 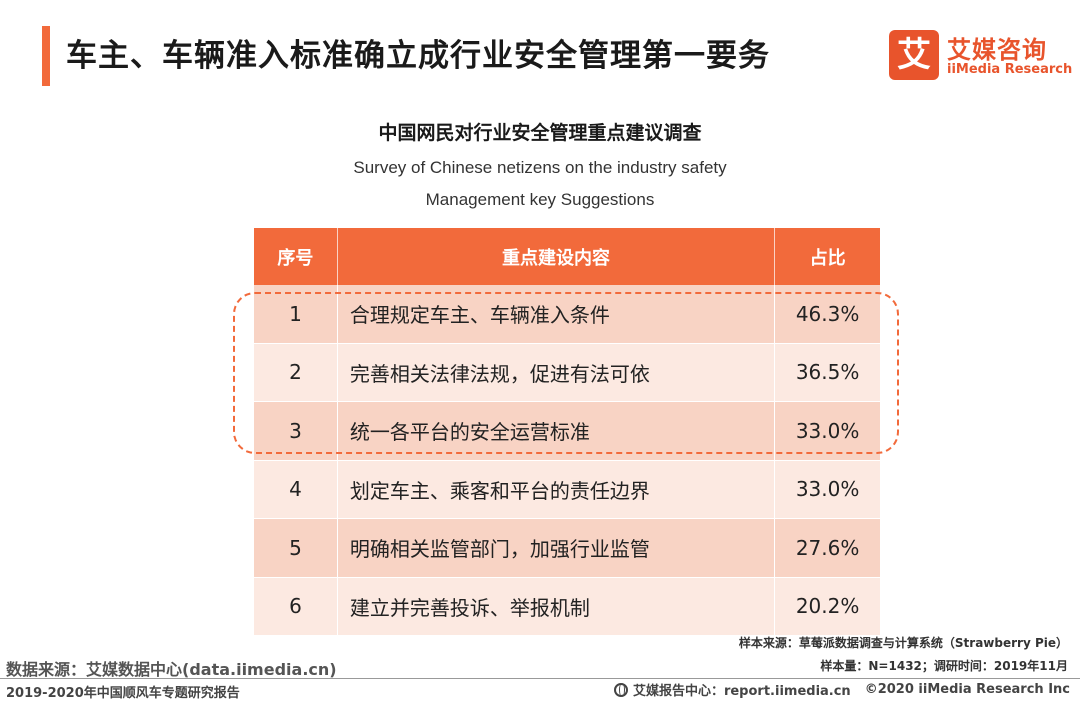 I want to click on row-index: 1, so click(x=296, y=314).